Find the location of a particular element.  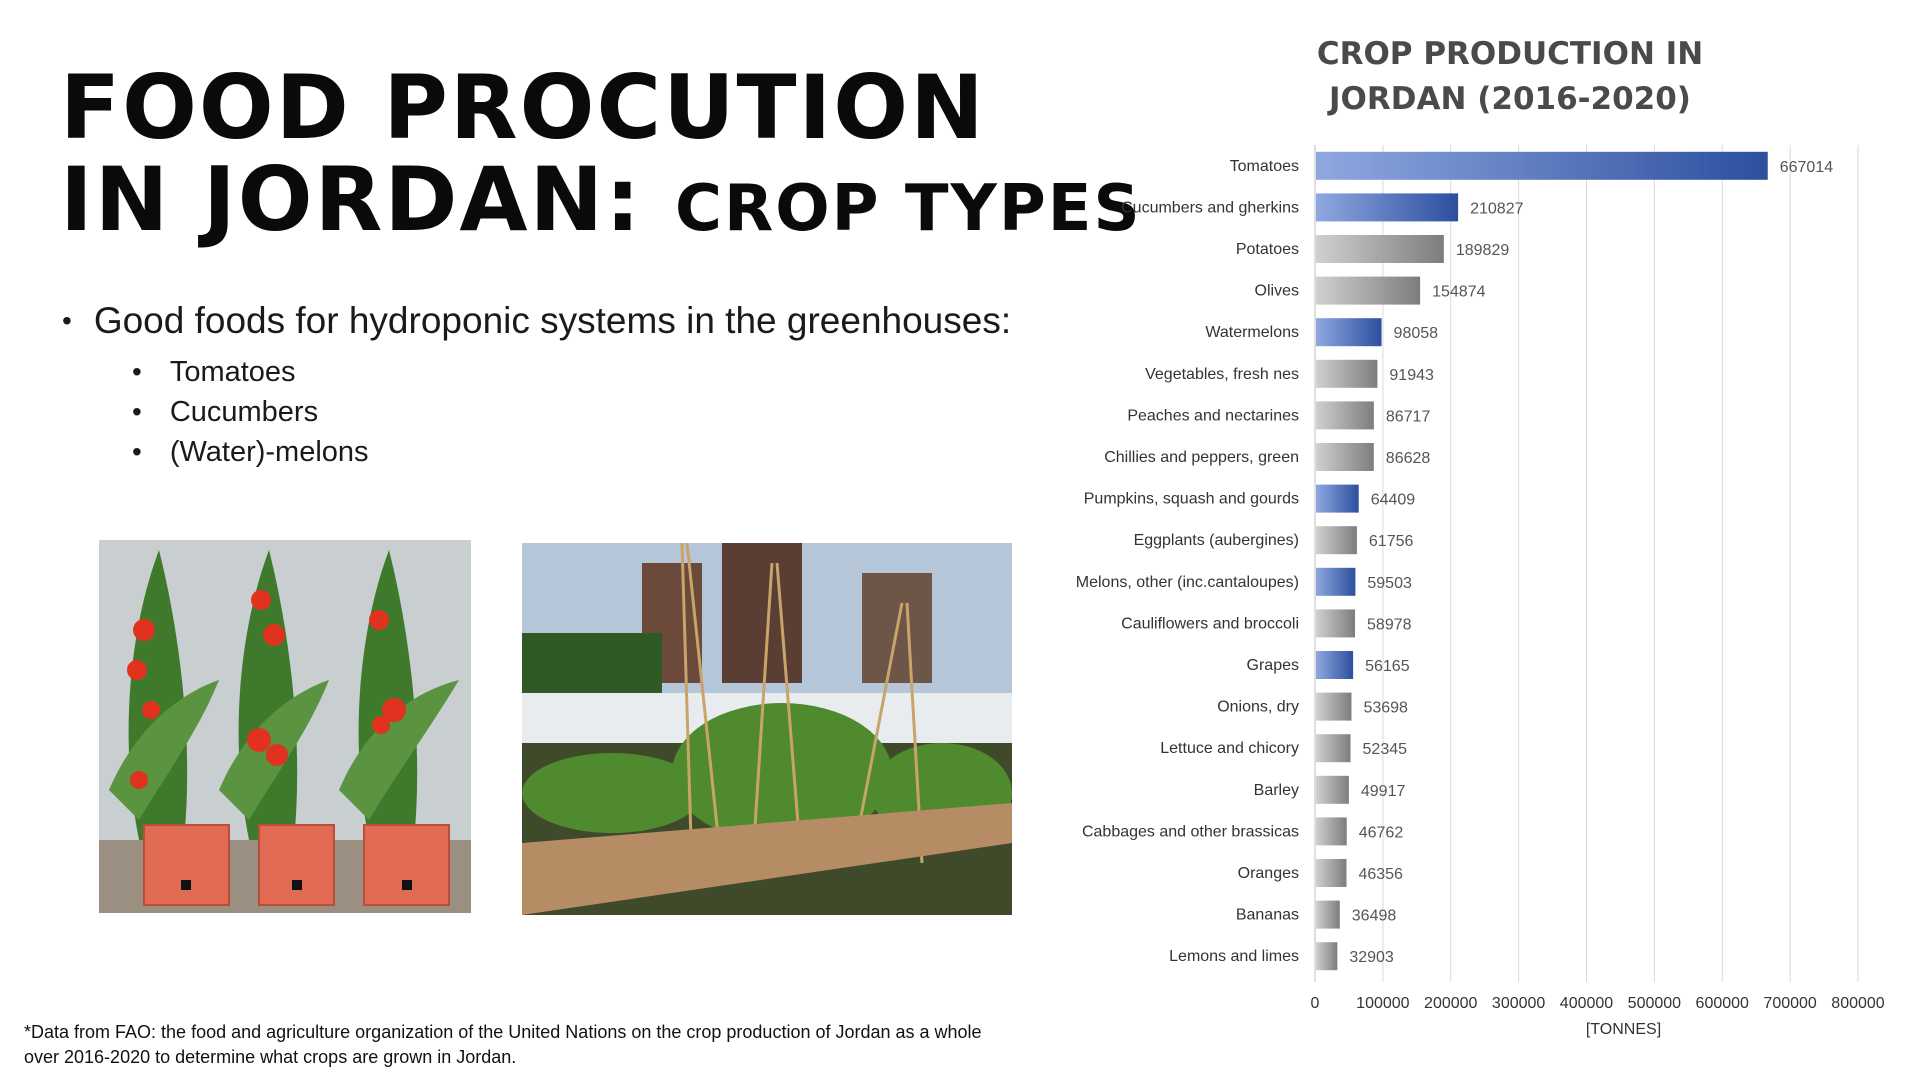

x-tick-label: 200000 is located at coordinates (1450, 1003).